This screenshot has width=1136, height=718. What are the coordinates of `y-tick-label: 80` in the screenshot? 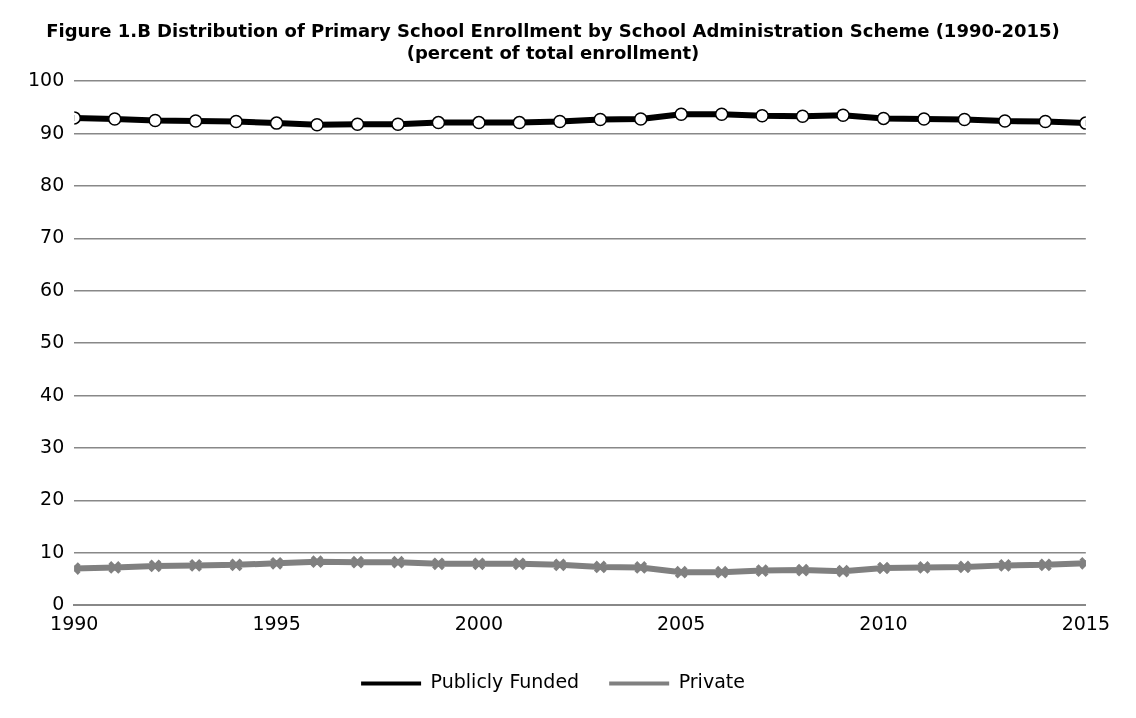 It's located at (52, 183).